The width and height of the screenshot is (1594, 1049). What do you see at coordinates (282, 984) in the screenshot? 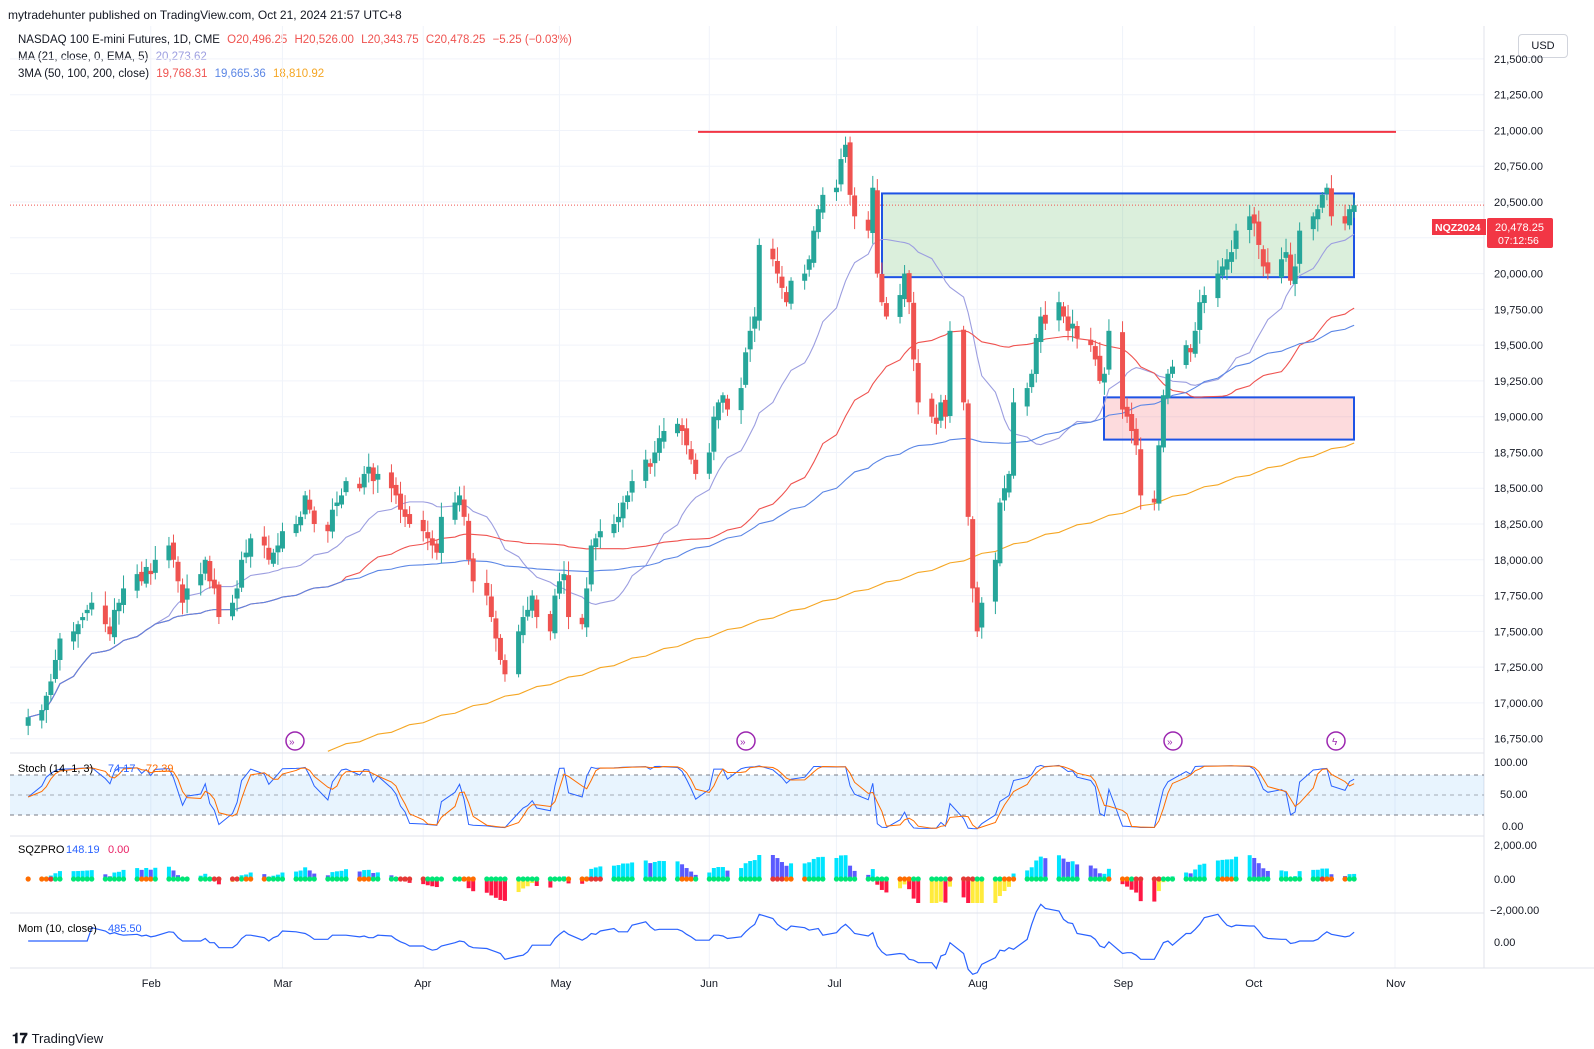
I see `time-tick-label: Mar` at bounding box center [282, 984].